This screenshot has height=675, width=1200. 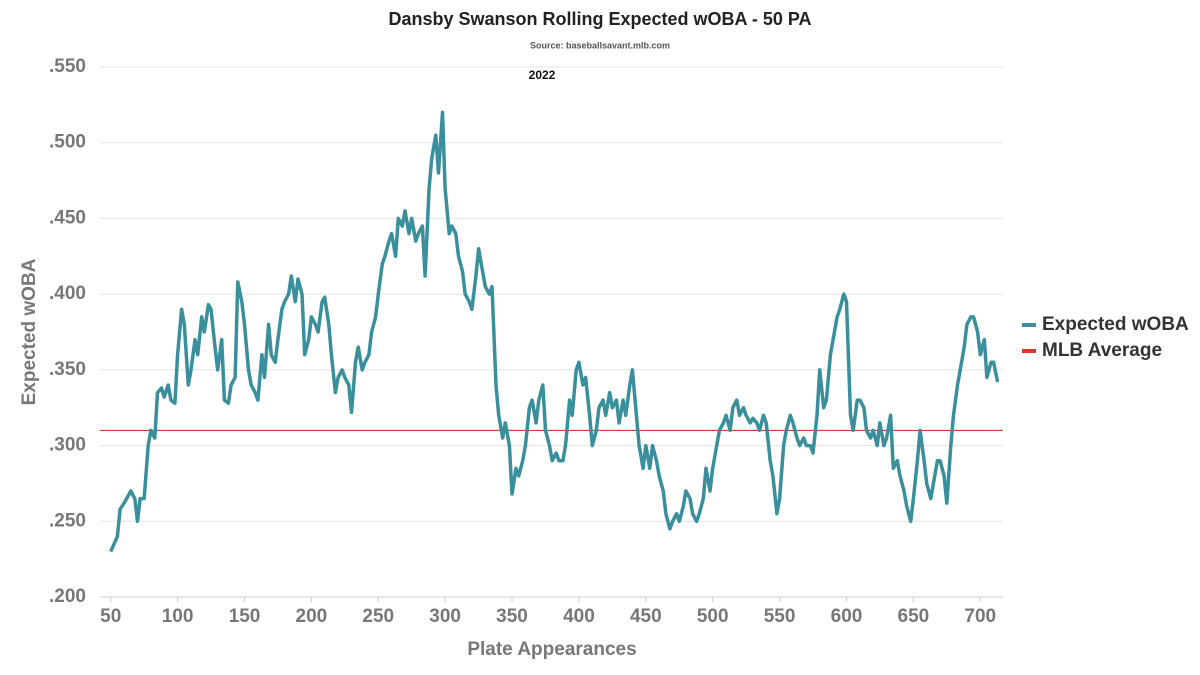 I want to click on y-axis-label: Expected wOBA, so click(x=29, y=331).